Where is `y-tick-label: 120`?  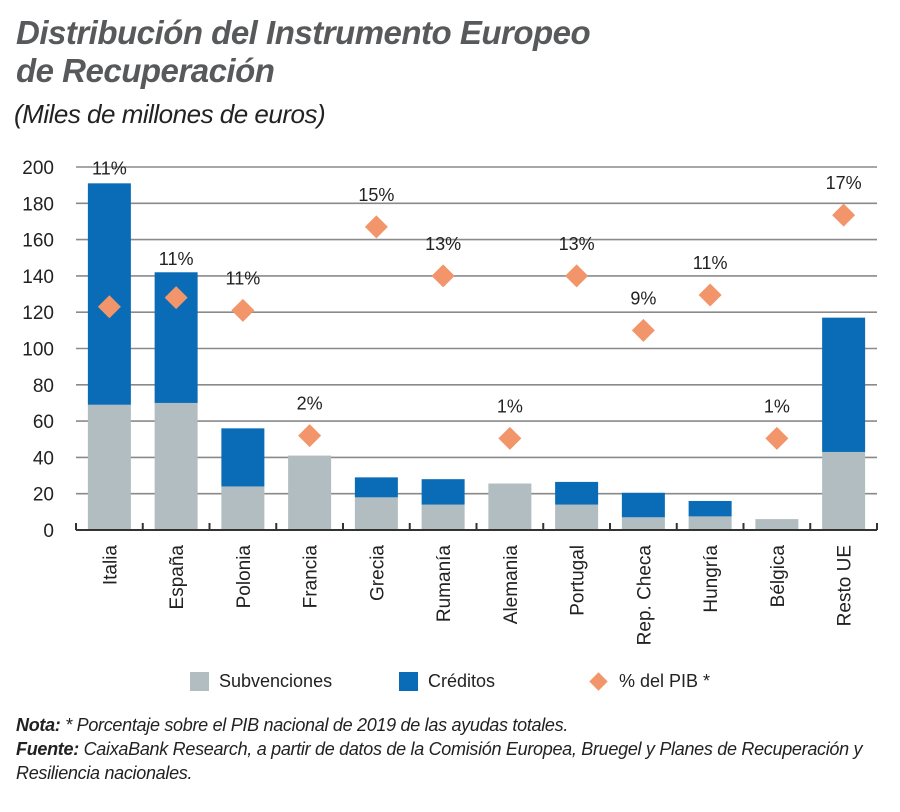
y-tick-label: 120 is located at coordinates (38, 313).